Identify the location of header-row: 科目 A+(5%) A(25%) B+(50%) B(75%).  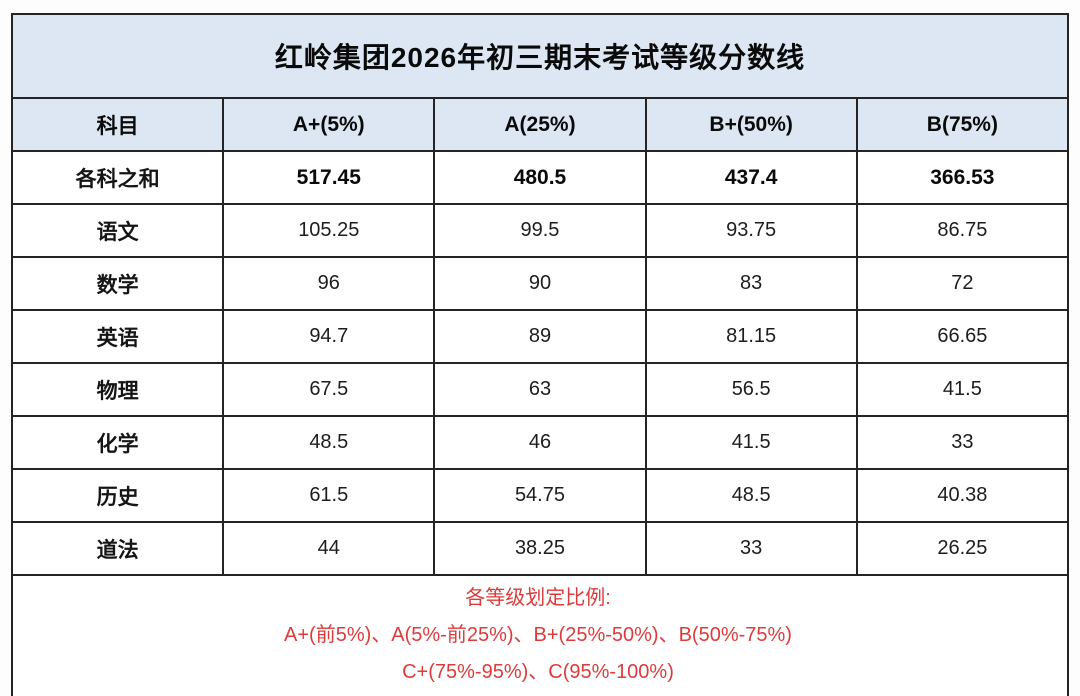
(540, 124).